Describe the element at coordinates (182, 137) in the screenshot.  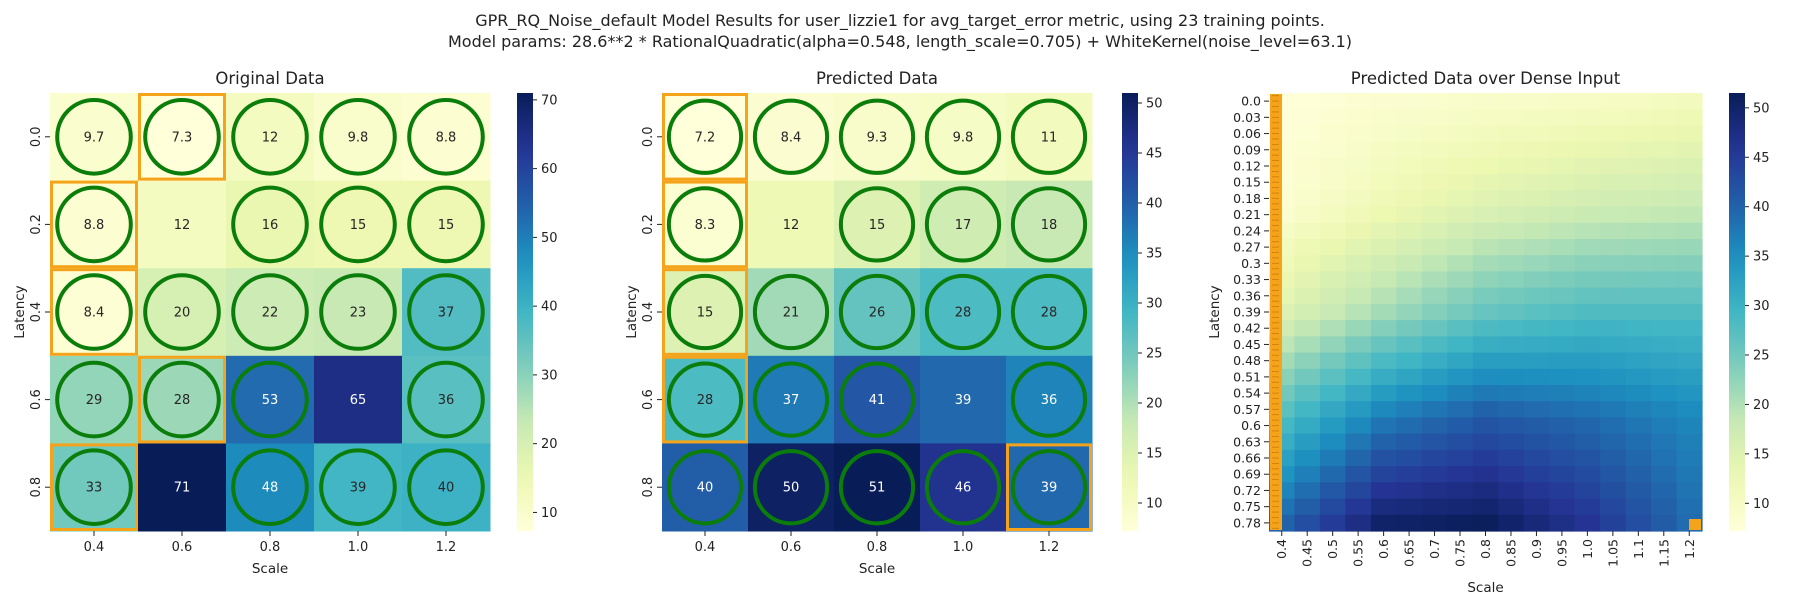
I see `cell-value-label: 7.3` at that location.